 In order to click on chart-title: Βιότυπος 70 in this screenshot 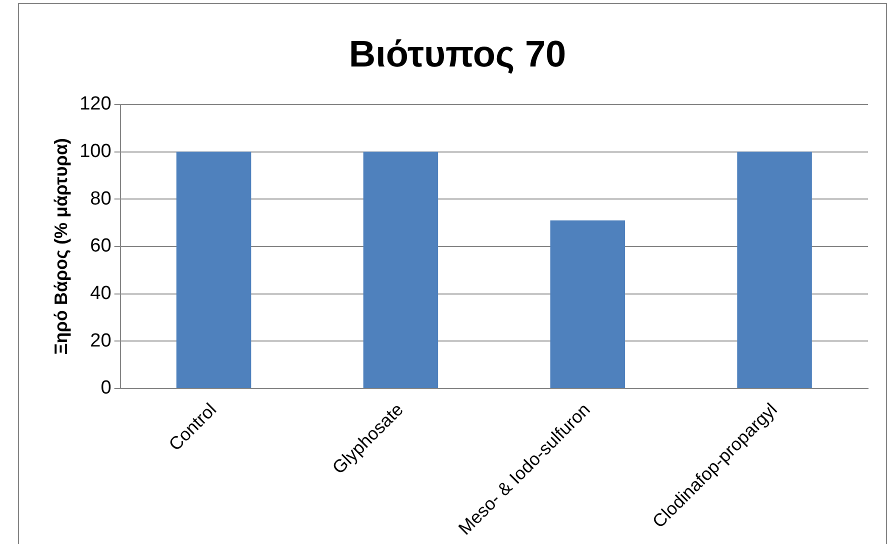, I will do `click(457, 53)`.